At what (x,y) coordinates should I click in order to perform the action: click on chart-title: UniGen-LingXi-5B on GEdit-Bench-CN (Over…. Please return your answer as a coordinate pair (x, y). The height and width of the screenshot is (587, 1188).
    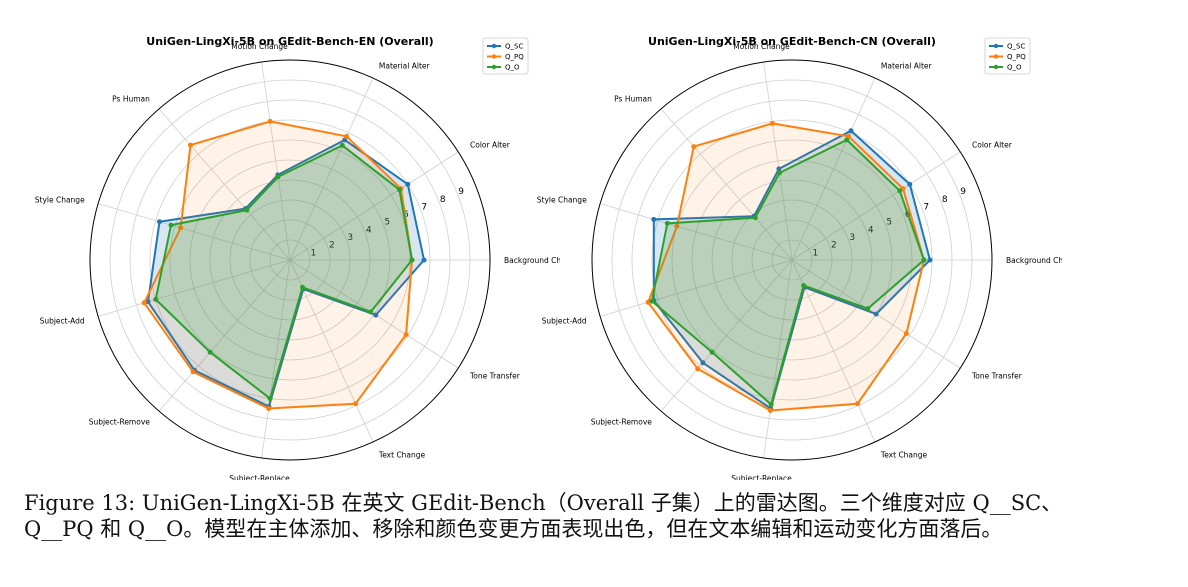
    Looking at the image, I should click on (792, 41).